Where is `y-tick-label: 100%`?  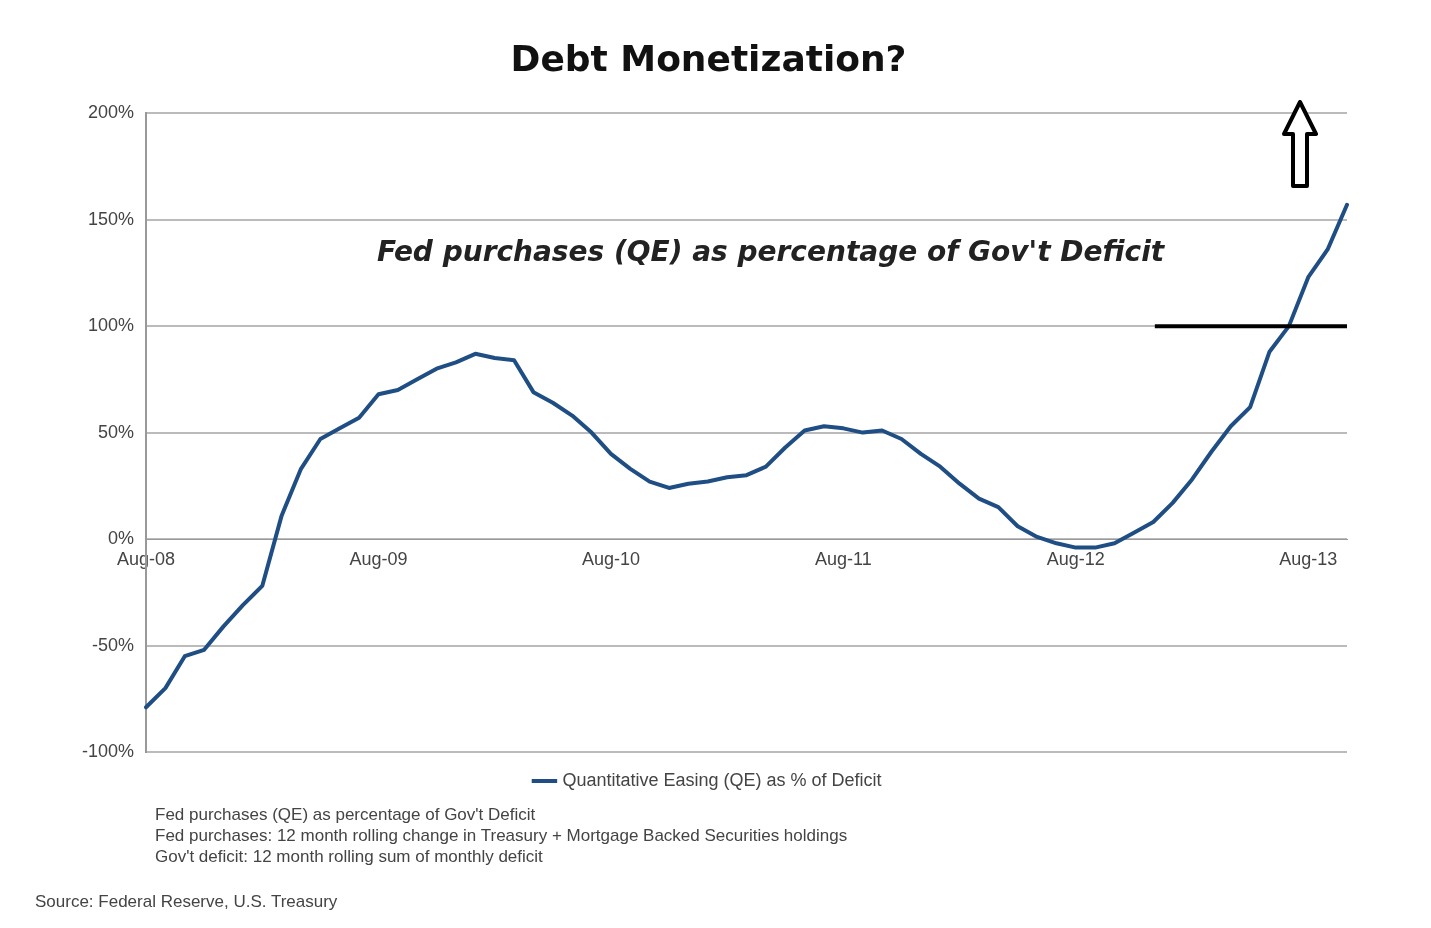
y-tick-label: 100% is located at coordinates (111, 325).